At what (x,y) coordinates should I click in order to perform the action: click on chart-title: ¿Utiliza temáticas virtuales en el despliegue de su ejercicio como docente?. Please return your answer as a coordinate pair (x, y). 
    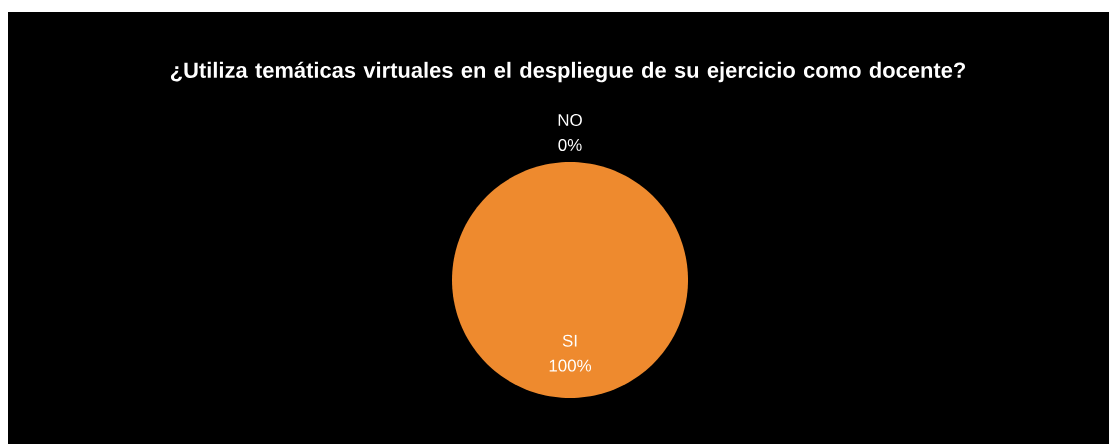
    Looking at the image, I should click on (567, 72).